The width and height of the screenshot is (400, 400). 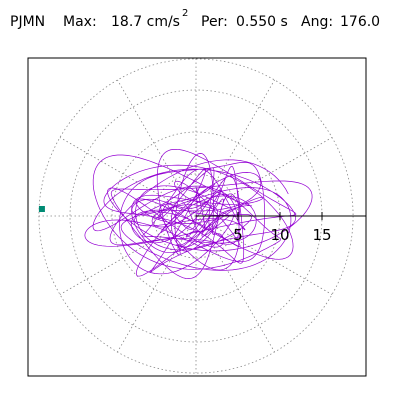 I want to click on per-value: 0.550 s, so click(x=262, y=22).